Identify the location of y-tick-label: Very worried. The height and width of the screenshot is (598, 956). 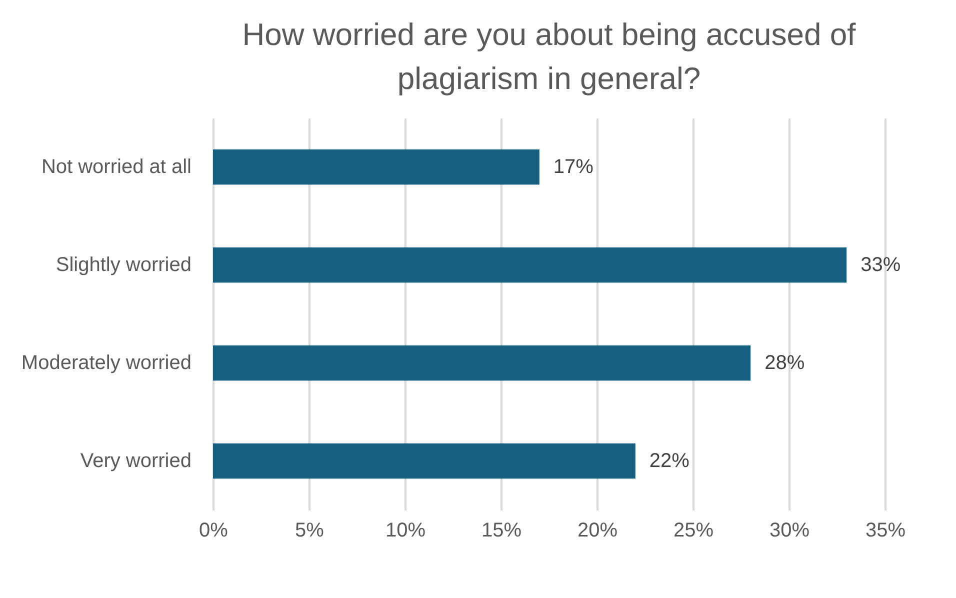
(136, 461).